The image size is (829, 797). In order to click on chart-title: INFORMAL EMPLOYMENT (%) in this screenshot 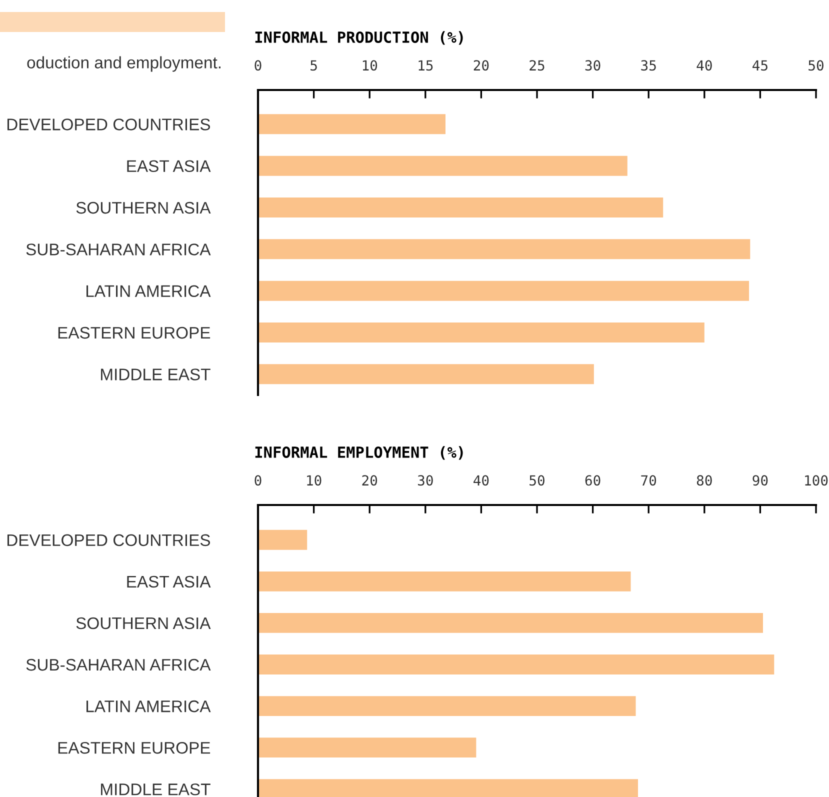, I will do `click(359, 453)`.